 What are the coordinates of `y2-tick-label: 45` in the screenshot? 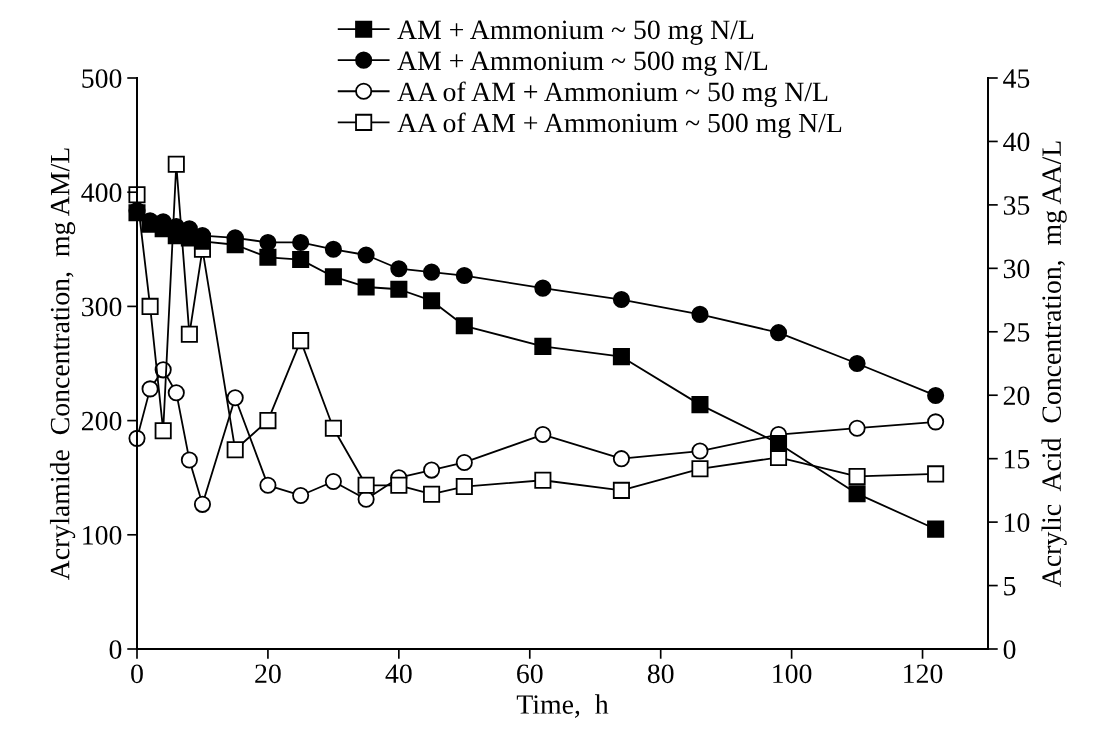 It's located at (1016, 78).